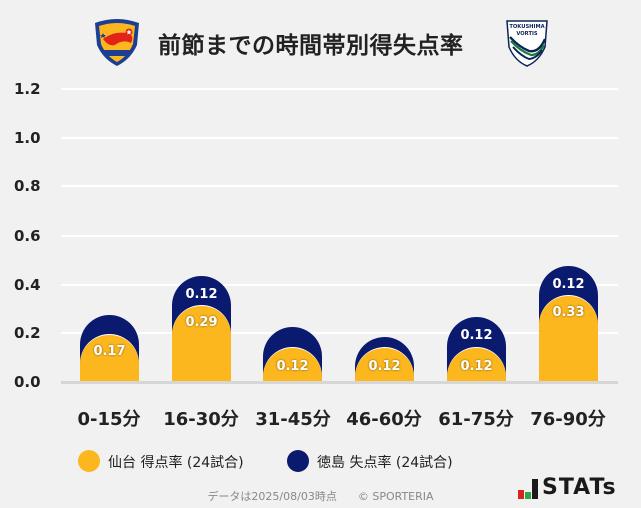 The height and width of the screenshot is (508, 641). What do you see at coordinates (298, 461) in the screenshot?
I see `legend-swatch-away` at bounding box center [298, 461].